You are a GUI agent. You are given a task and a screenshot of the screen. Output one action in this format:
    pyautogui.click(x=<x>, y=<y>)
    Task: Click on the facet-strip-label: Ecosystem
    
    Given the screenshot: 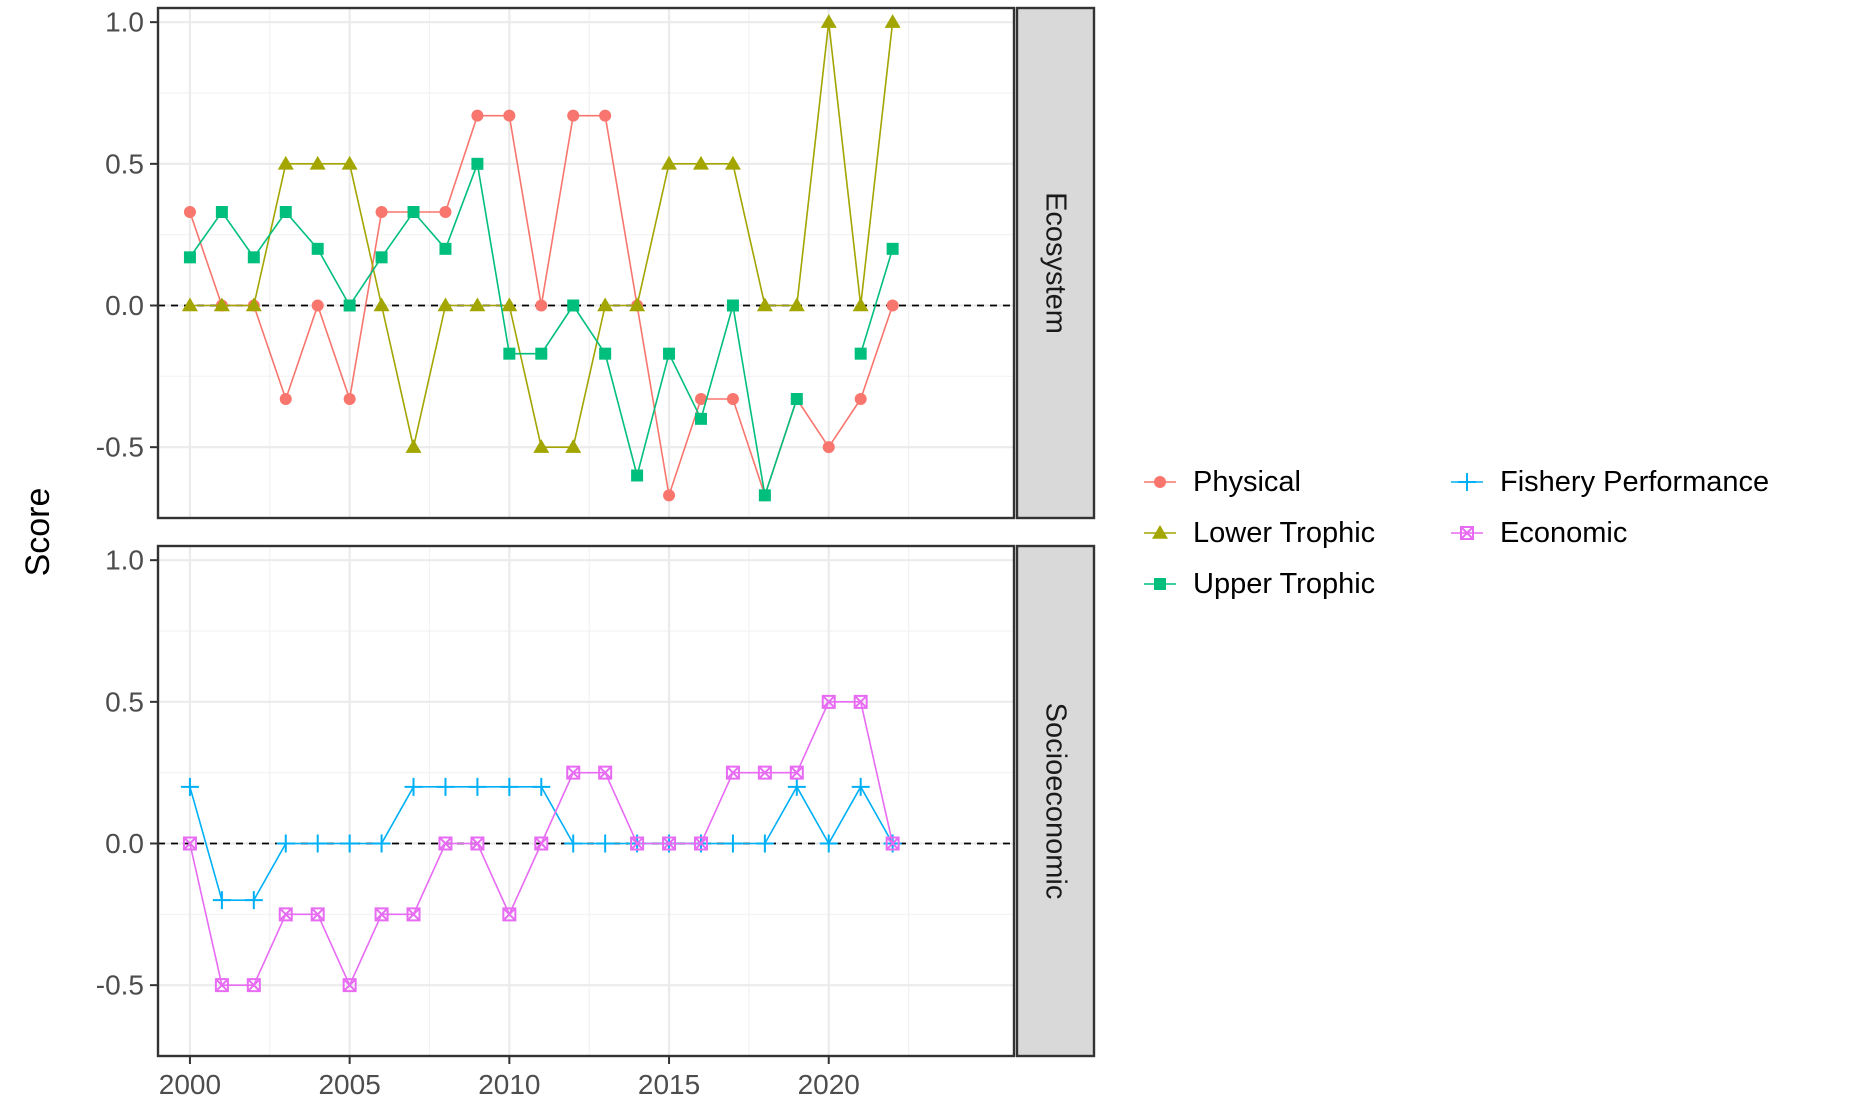 What is the action you would take?
    pyautogui.click(x=1056, y=263)
    